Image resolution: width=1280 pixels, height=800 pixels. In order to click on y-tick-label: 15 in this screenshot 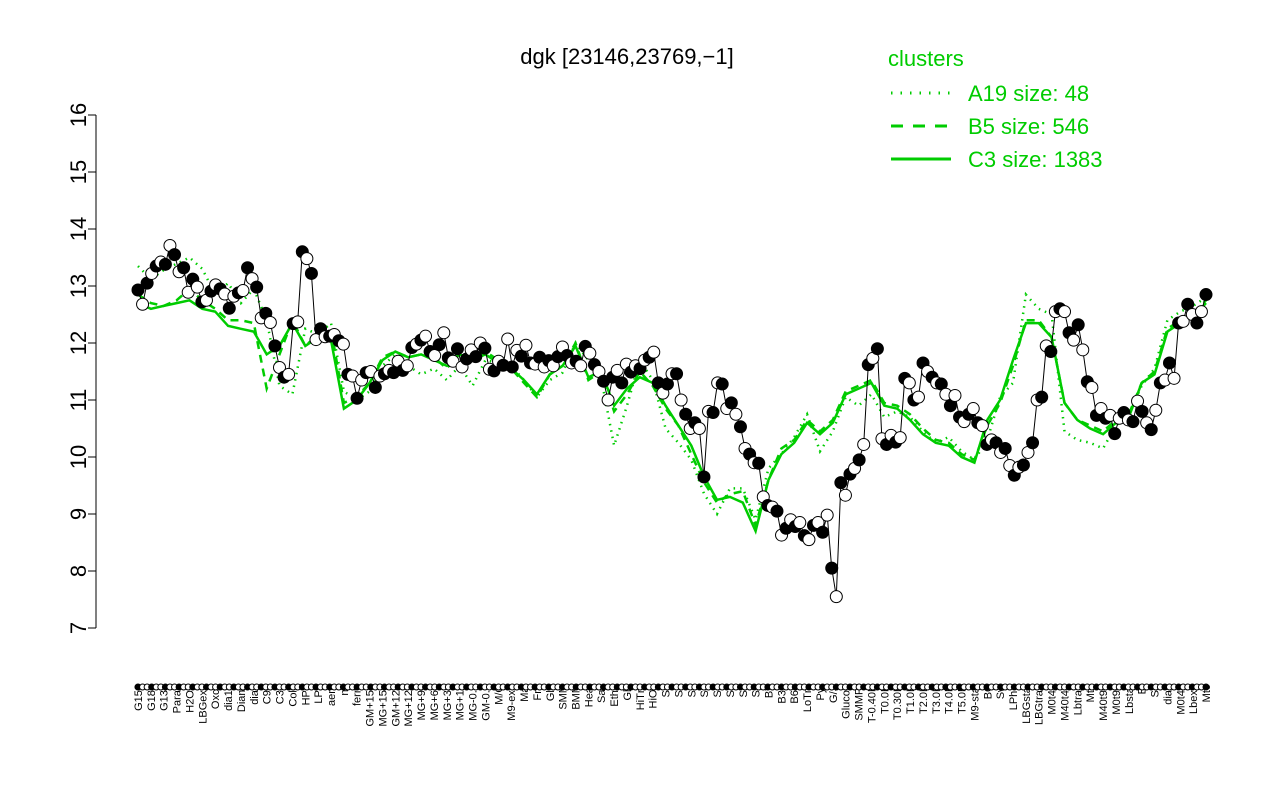, I will do `click(78, 172)`.